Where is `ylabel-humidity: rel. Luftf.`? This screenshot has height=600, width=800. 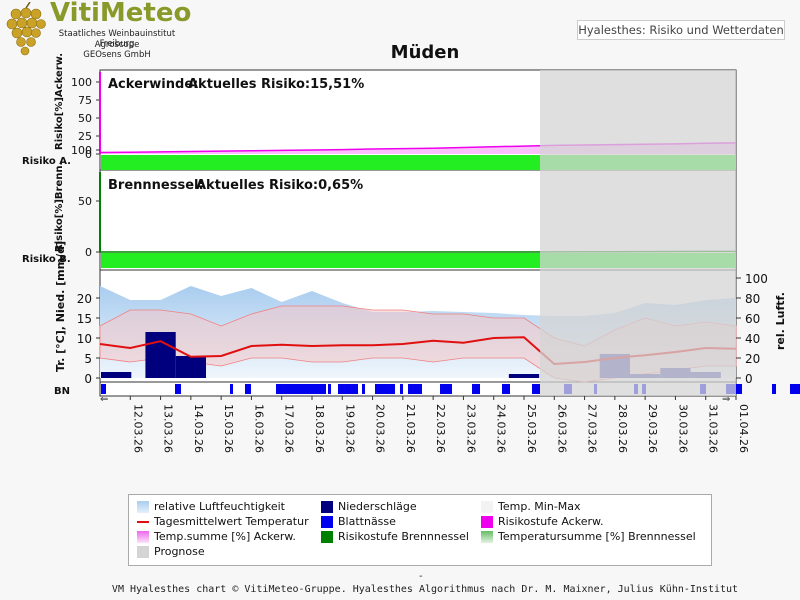 ylabel-humidity: rel. Luftf. is located at coordinates (780, 321).